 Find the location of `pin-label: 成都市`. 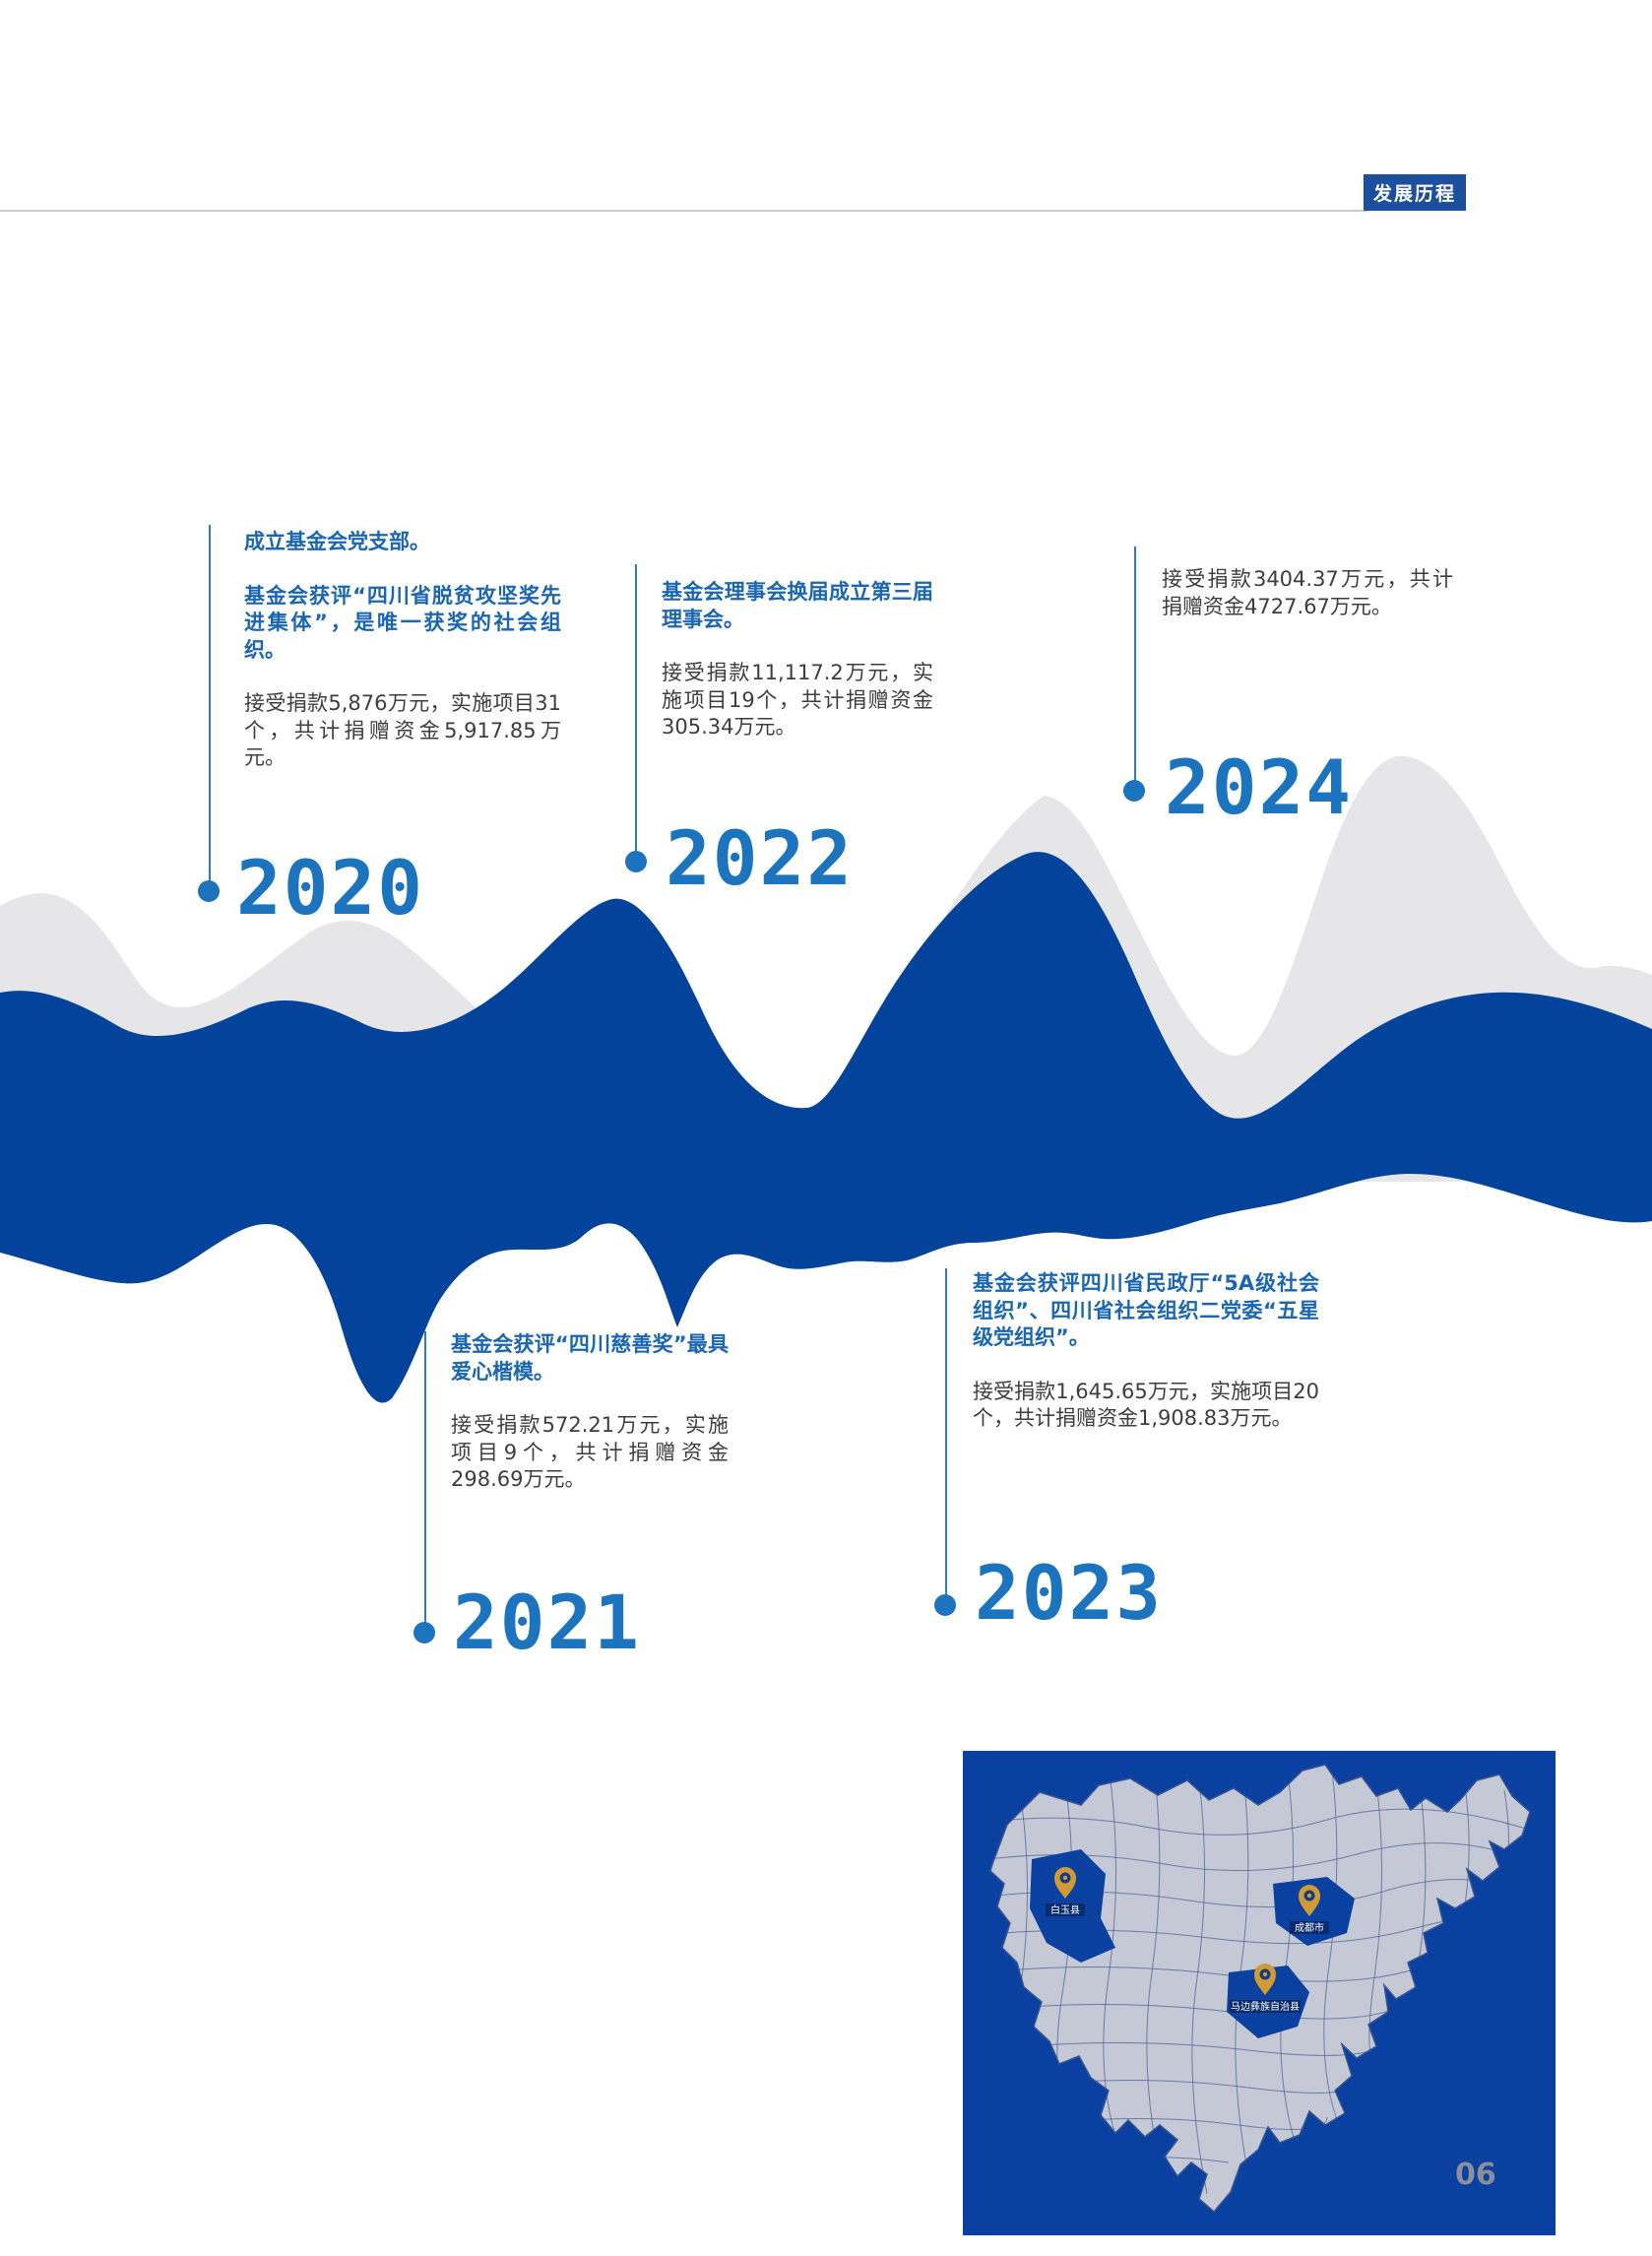

pin-label: 成都市 is located at coordinates (1309, 1927).